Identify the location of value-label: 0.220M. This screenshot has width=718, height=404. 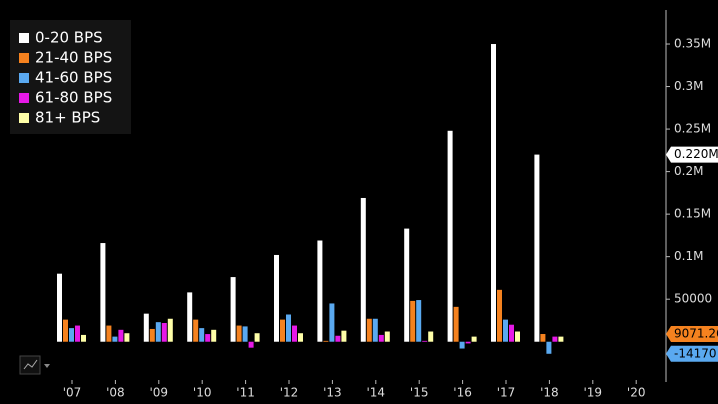
(696, 154).